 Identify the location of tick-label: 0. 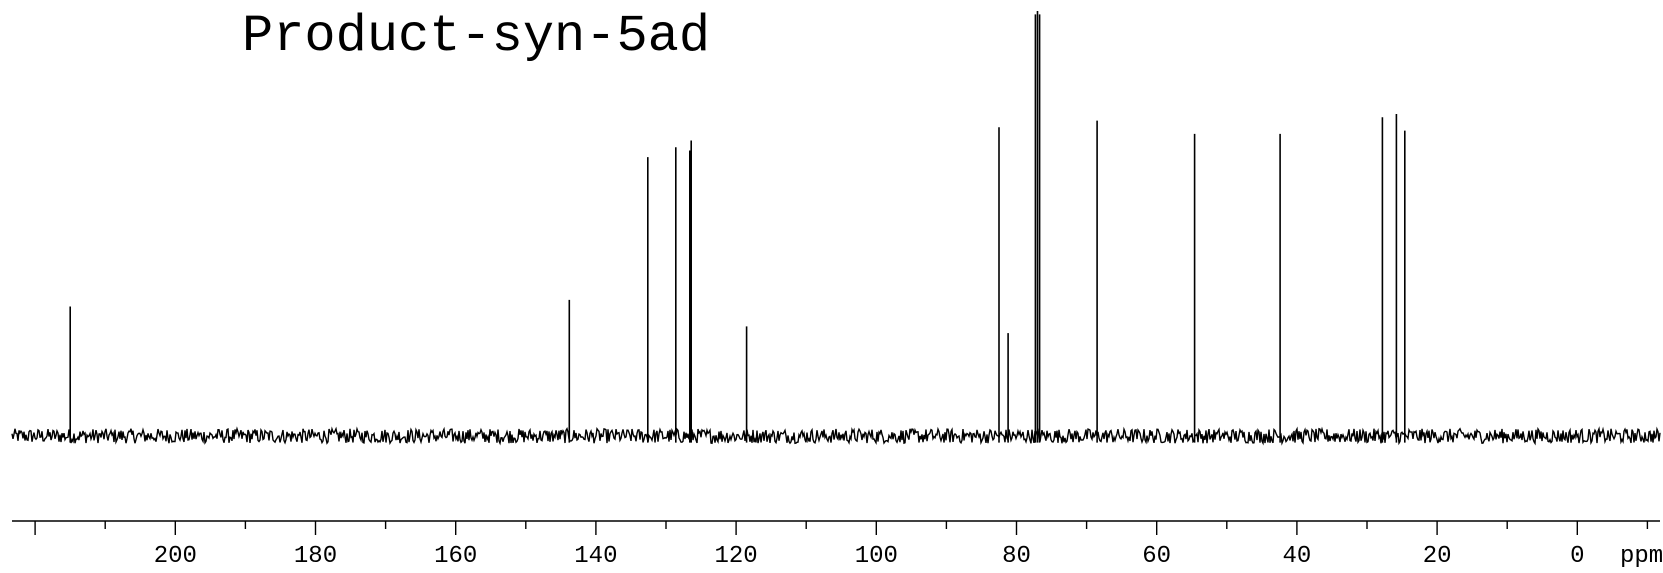
(1577, 556).